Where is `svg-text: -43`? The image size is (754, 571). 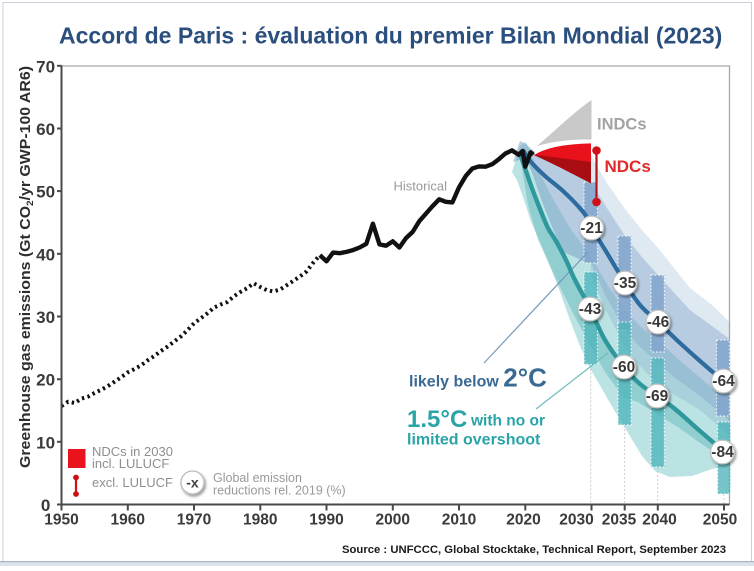
svg-text: -43 is located at coordinates (590, 309).